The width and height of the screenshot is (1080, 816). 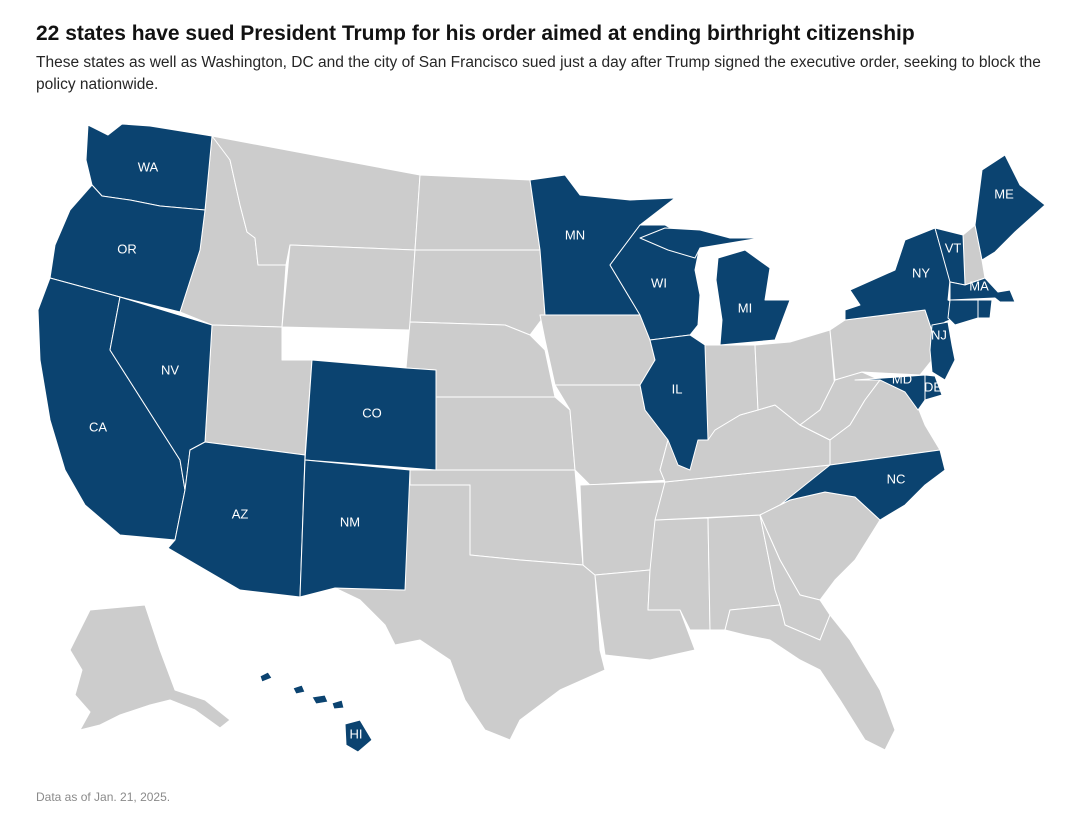 What do you see at coordinates (98, 426) in the screenshot?
I see `label-CA: CA` at bounding box center [98, 426].